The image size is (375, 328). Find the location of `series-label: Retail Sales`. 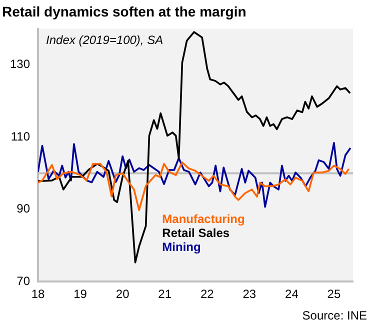

series-label: Retail Sales is located at coordinates (196, 233).